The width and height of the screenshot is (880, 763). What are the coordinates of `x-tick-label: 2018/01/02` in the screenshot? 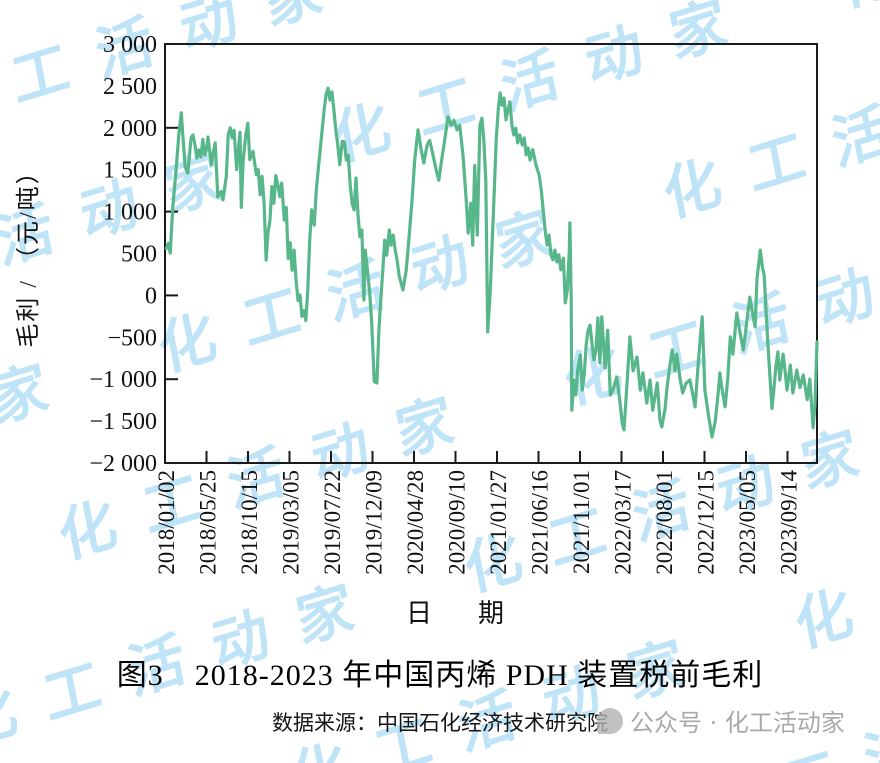 It's located at (166, 522).